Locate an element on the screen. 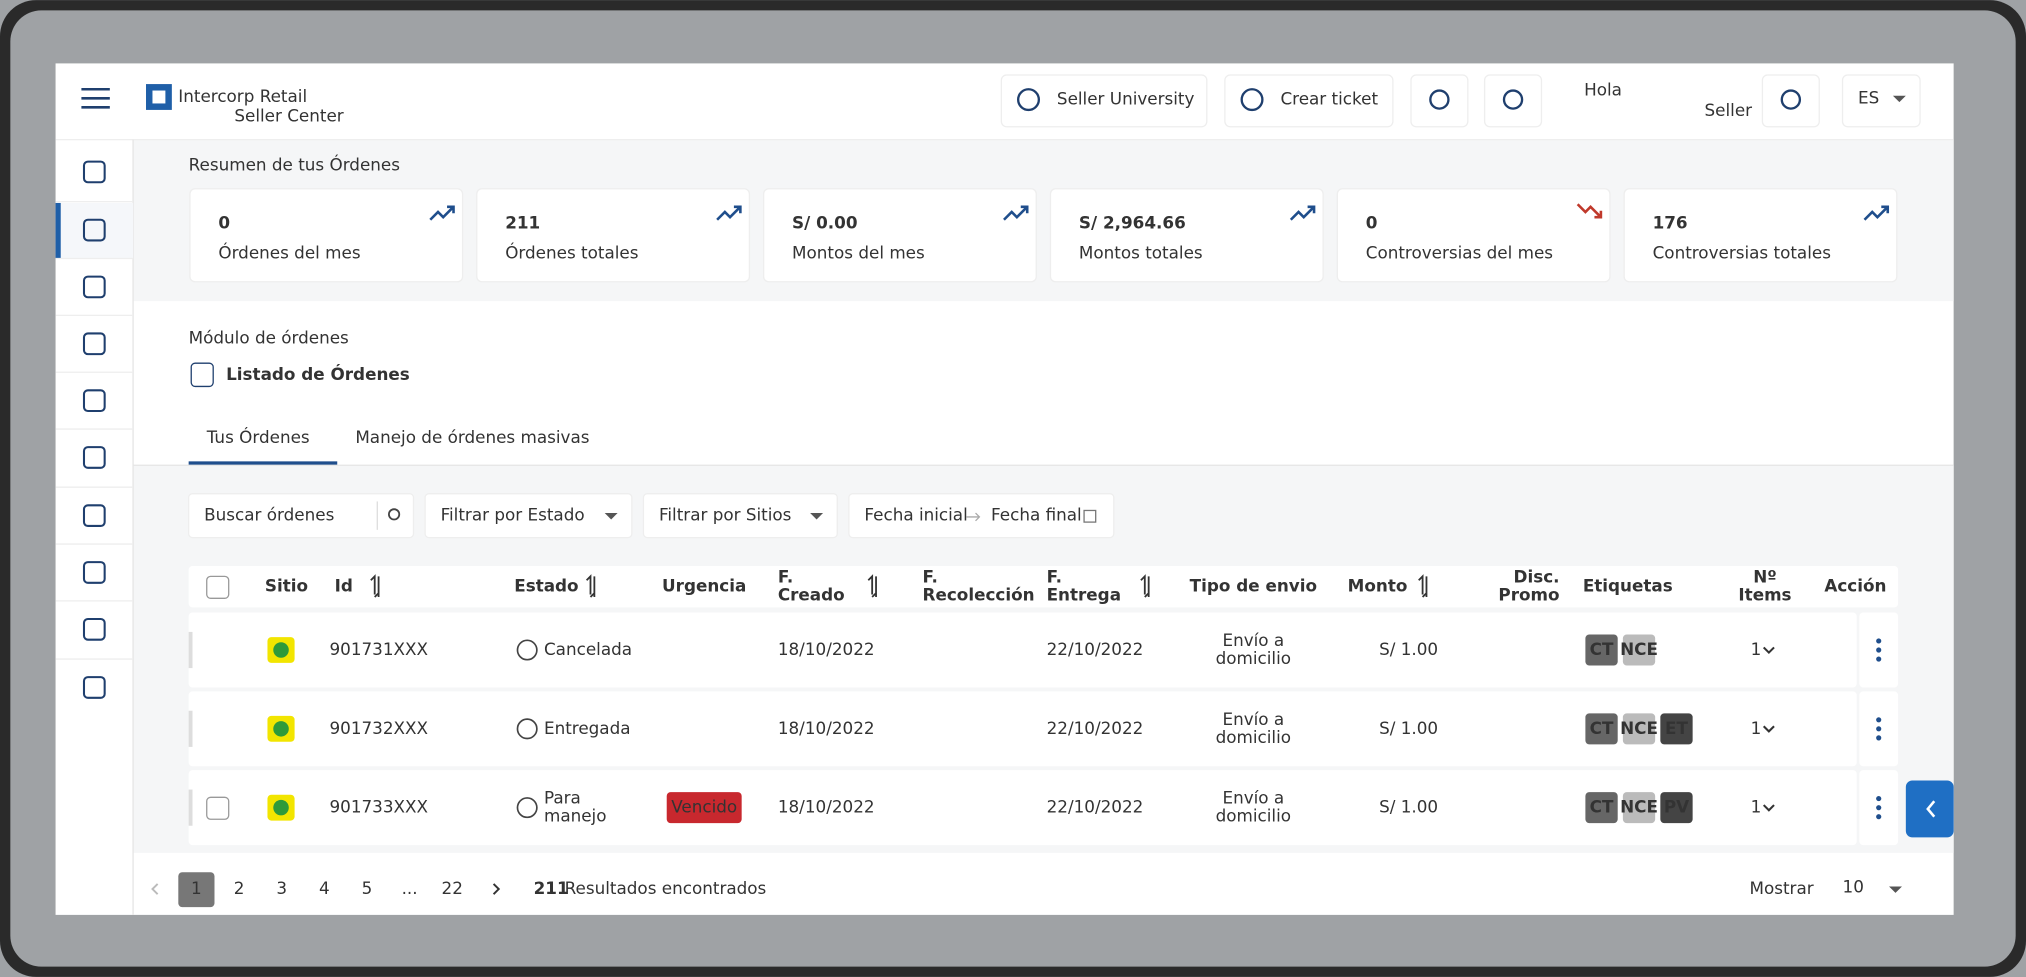  menu-icon is located at coordinates (95, 98).